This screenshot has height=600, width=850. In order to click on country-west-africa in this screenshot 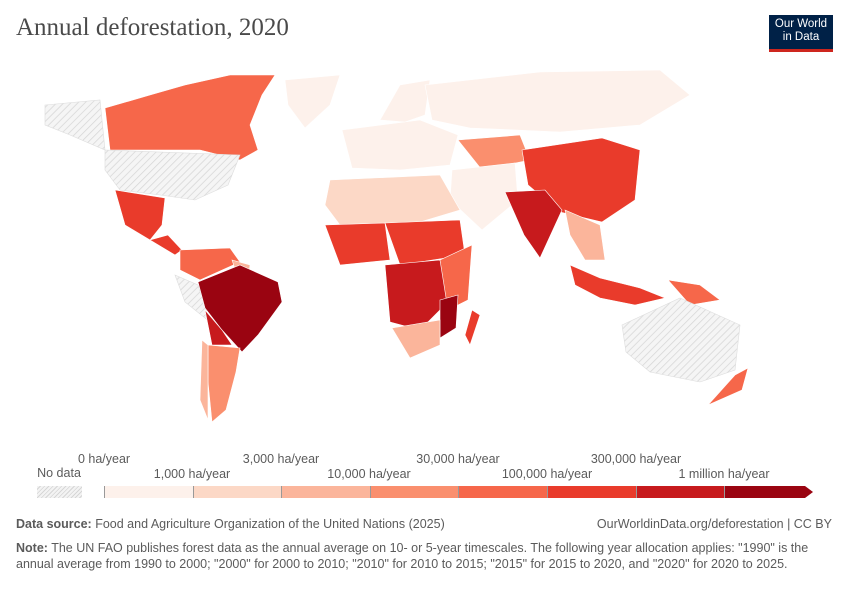, I will do `click(357, 244)`.